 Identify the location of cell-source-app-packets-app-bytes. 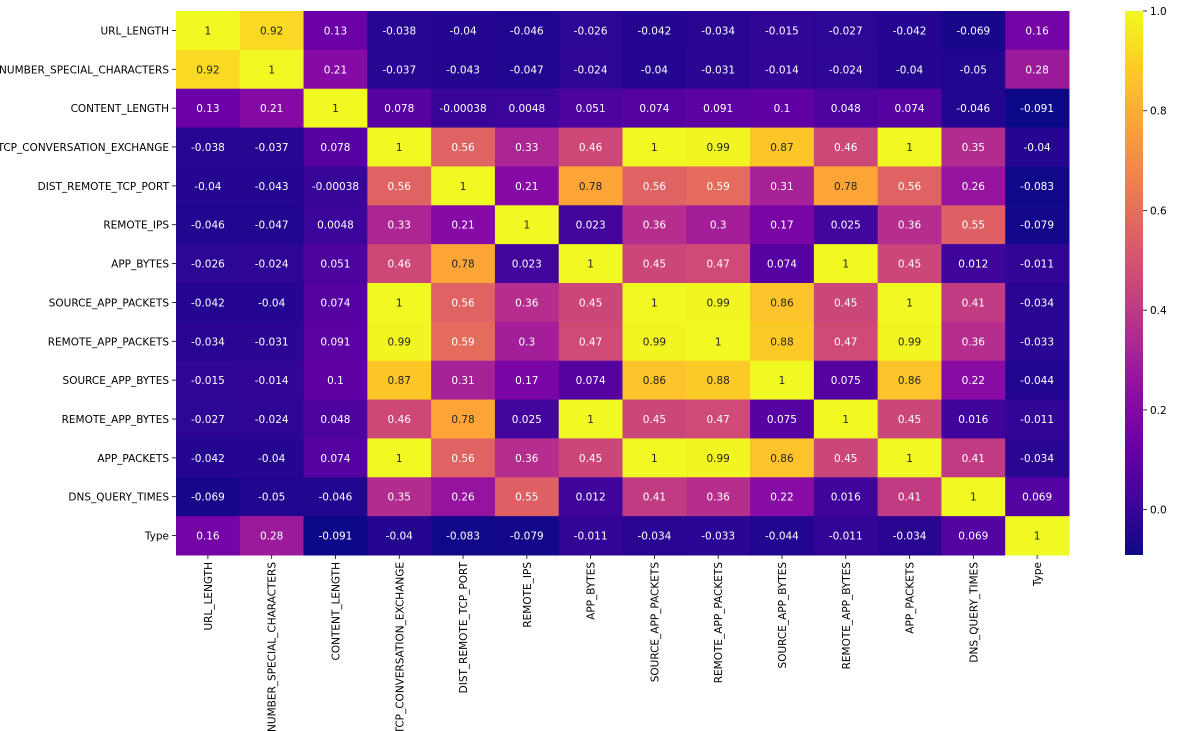
(590, 303).